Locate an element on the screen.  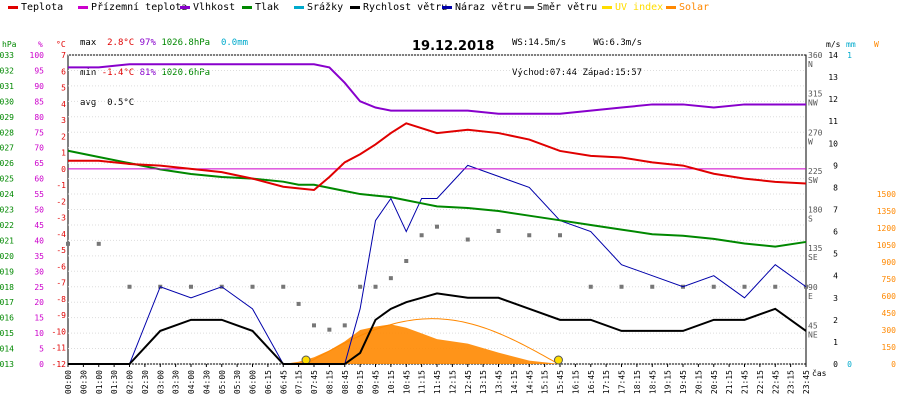
hpa-tick-label: 1029 is located at coordinates (7, 117).